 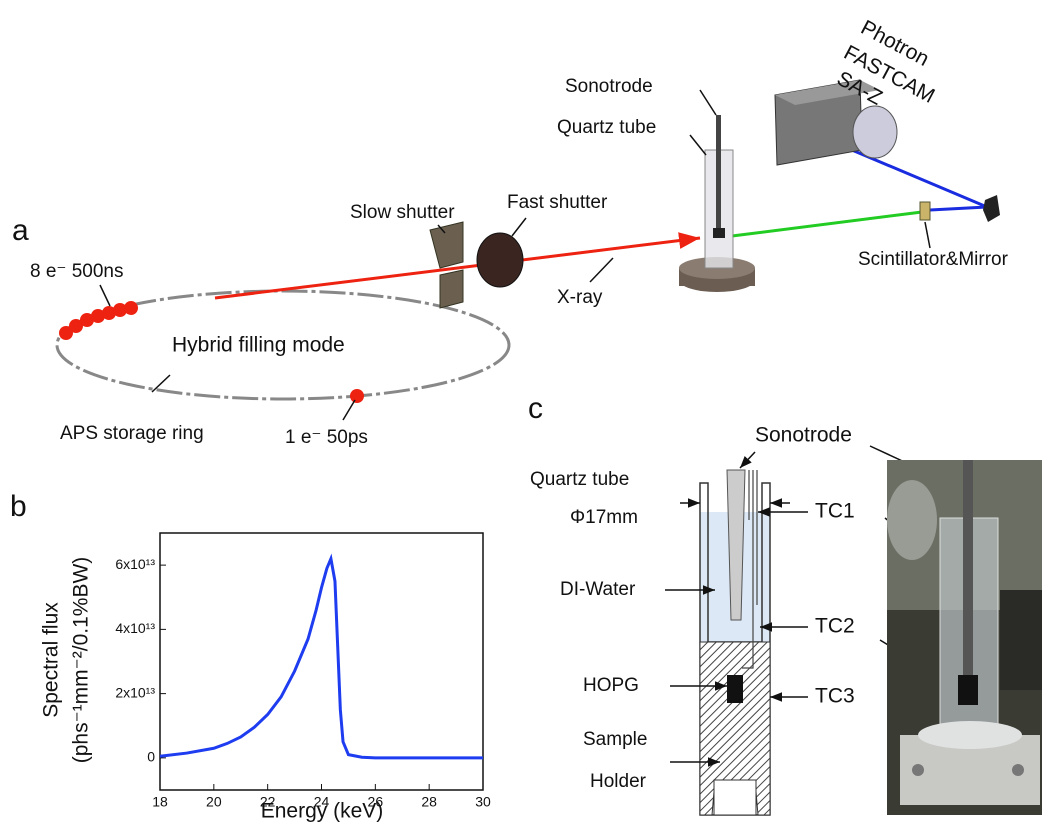 What do you see at coordinates (77, 271) in the screenshot?
I see `bunch-train-label: 8 e⁻ 500ns` at bounding box center [77, 271].